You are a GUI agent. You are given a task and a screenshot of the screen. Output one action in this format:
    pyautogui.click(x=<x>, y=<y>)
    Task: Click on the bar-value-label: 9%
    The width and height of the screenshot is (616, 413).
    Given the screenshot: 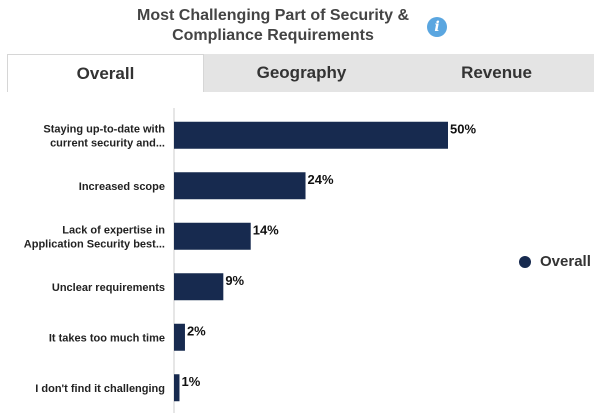 What is the action you would take?
    pyautogui.click(x=234, y=280)
    